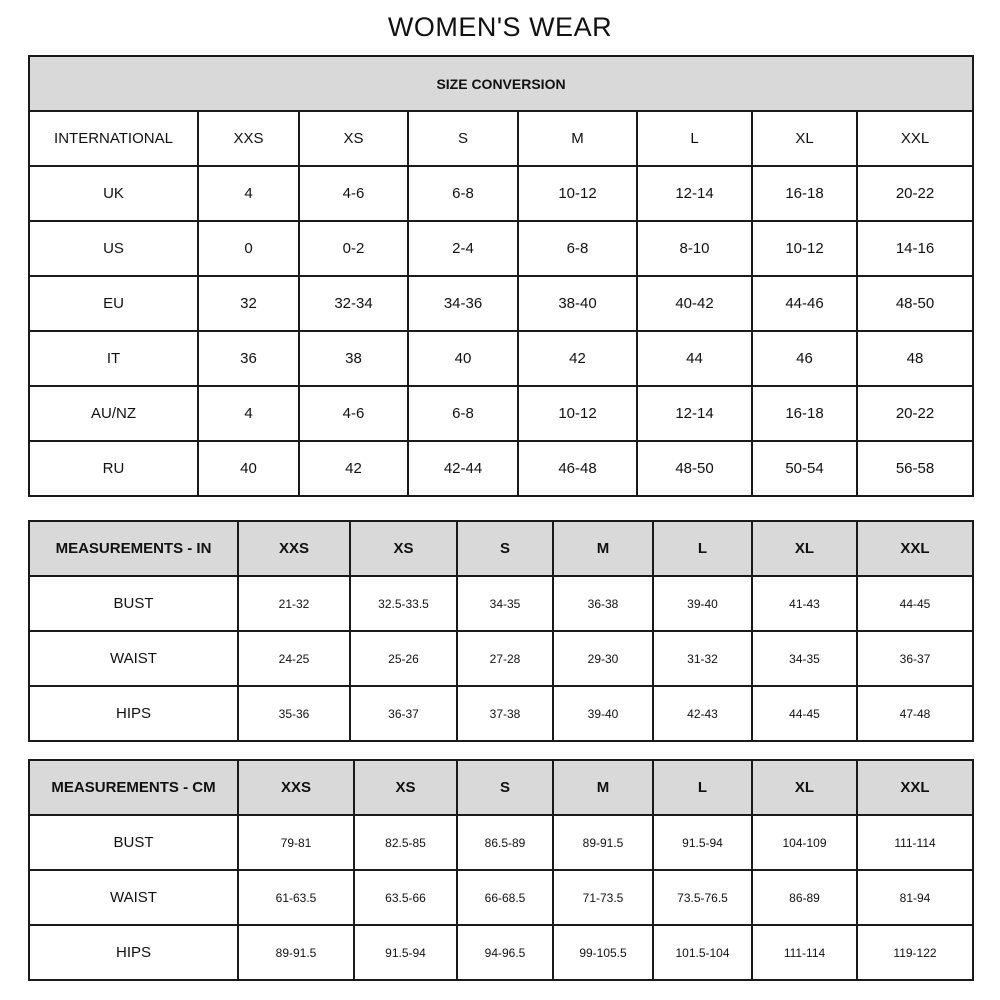  What do you see at coordinates (353, 413) in the screenshot?
I see `table-cell: 4-6` at bounding box center [353, 413].